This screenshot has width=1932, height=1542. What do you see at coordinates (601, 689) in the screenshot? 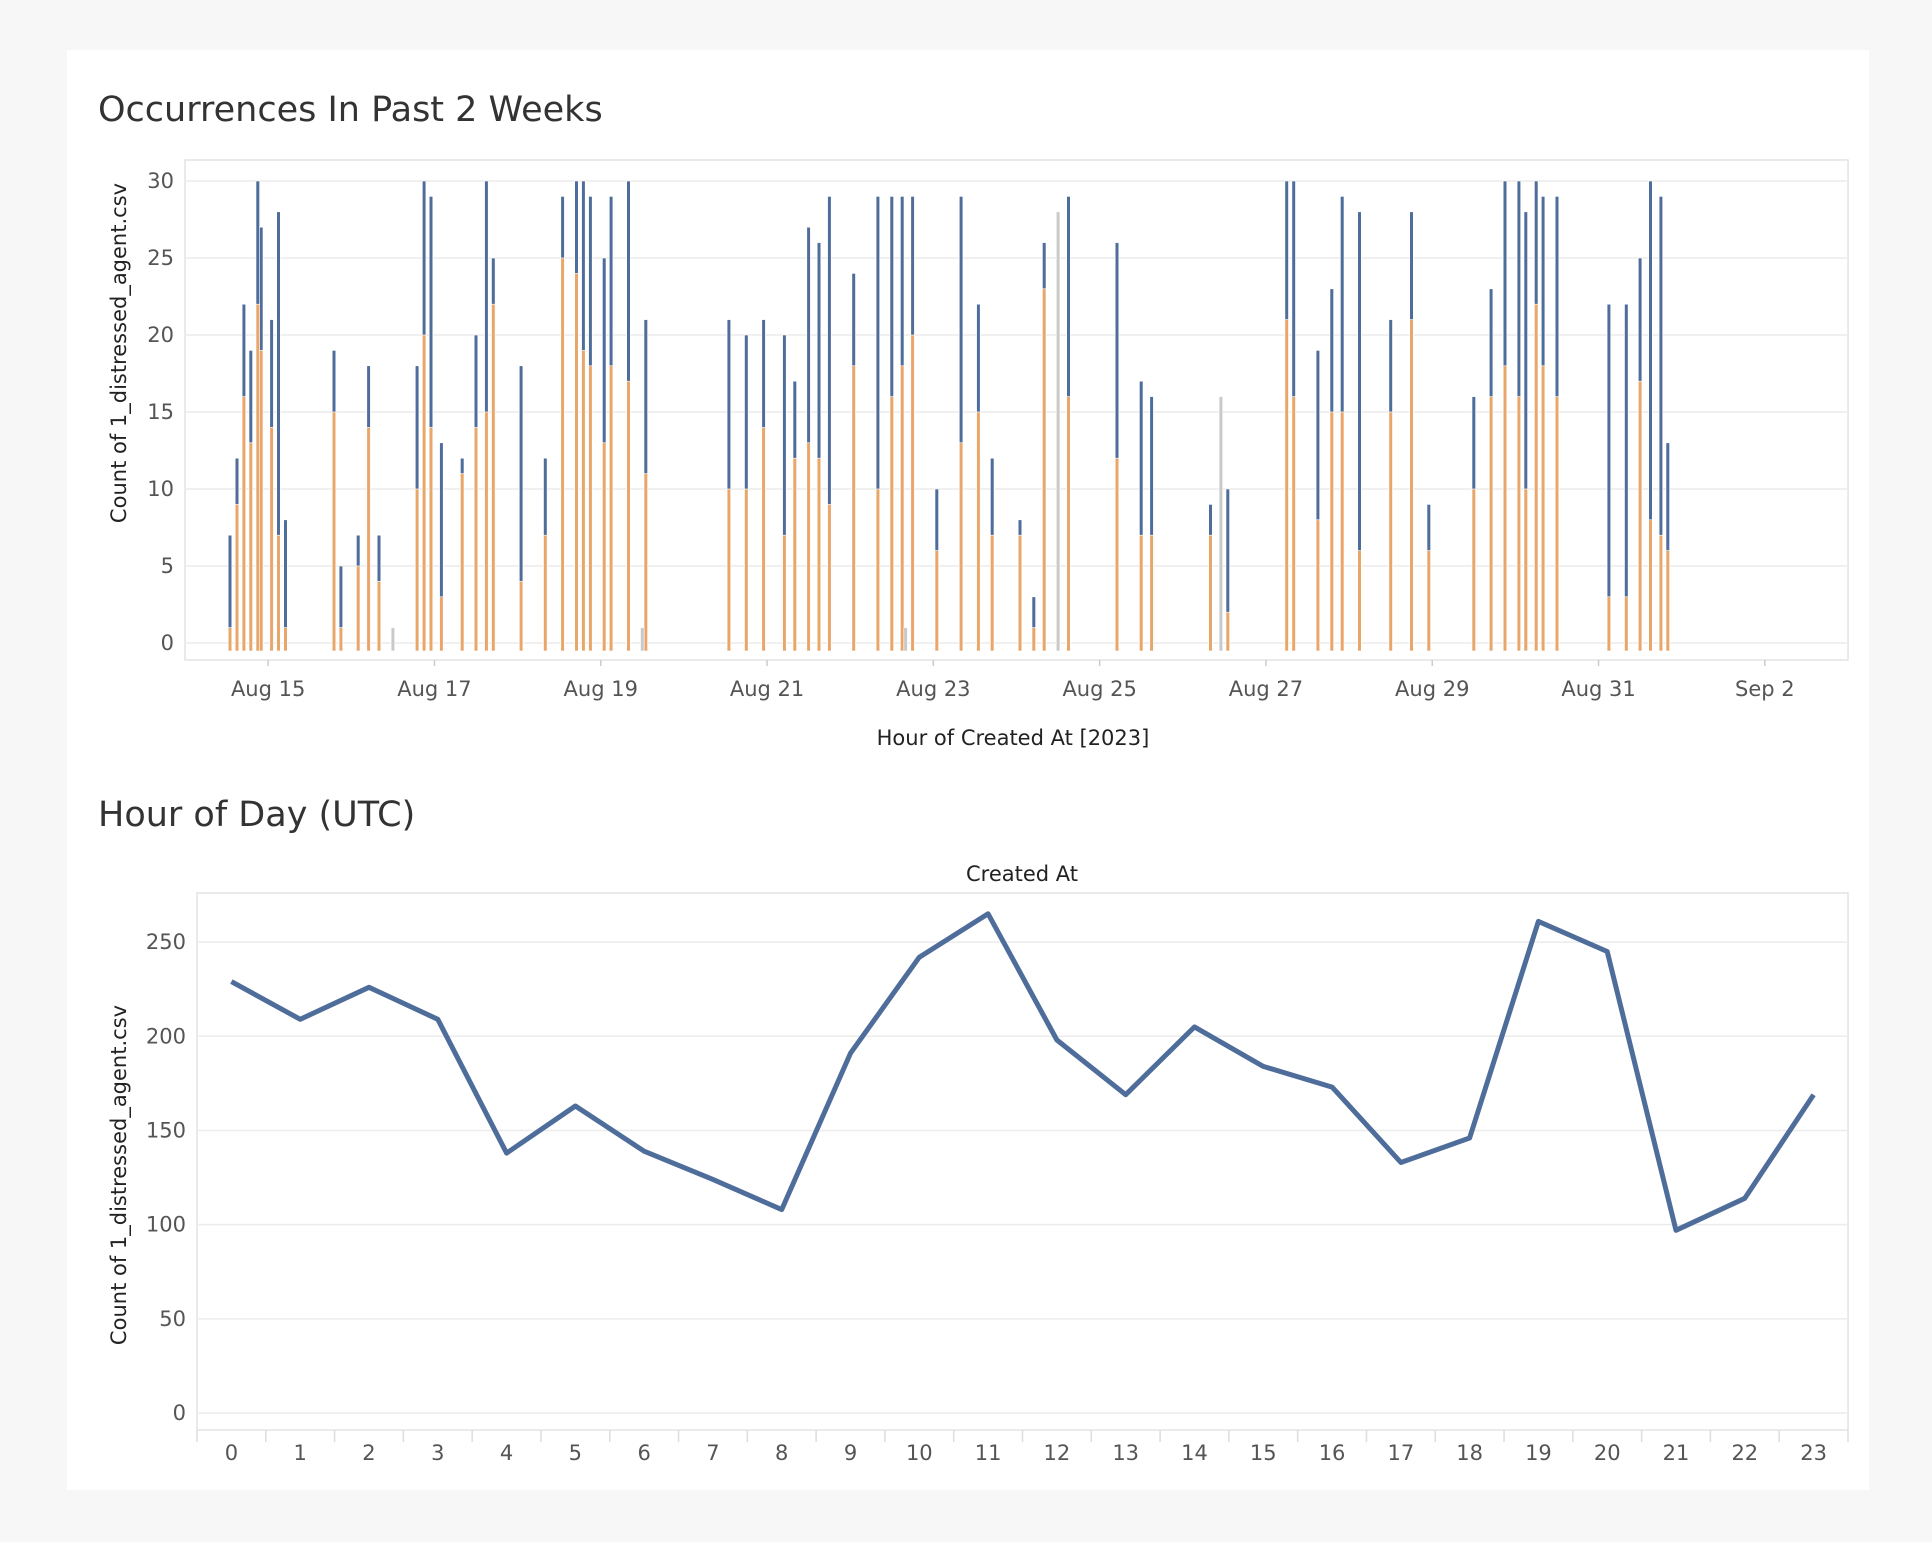
I see `chart1-x-tick-label: Aug 19` at bounding box center [601, 689].